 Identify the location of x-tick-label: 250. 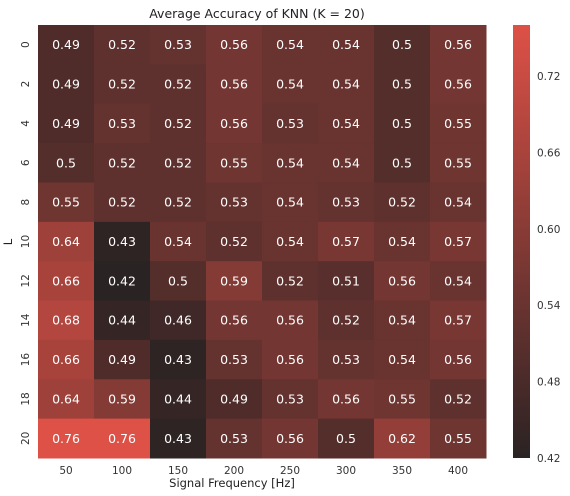
(290, 471).